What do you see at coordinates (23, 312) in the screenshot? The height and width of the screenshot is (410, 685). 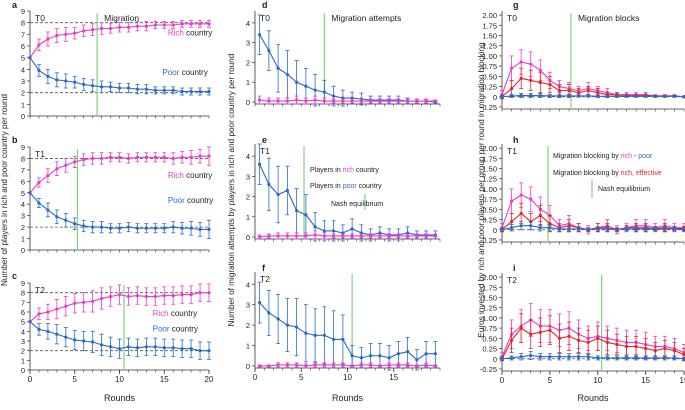 I see `y-tick-label: 6` at bounding box center [23, 312].